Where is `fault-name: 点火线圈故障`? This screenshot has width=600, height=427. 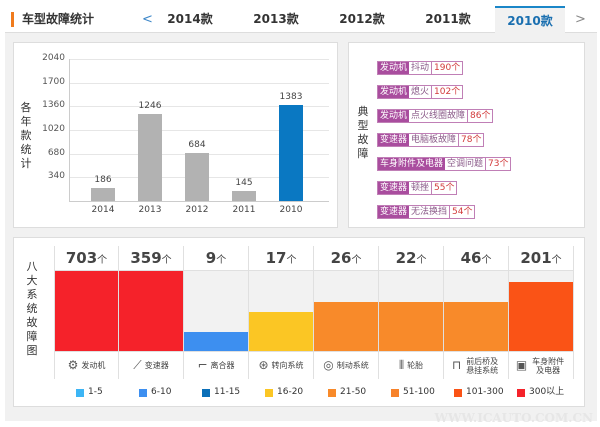
fault-name: 点火线圈故障 is located at coordinates (439, 116).